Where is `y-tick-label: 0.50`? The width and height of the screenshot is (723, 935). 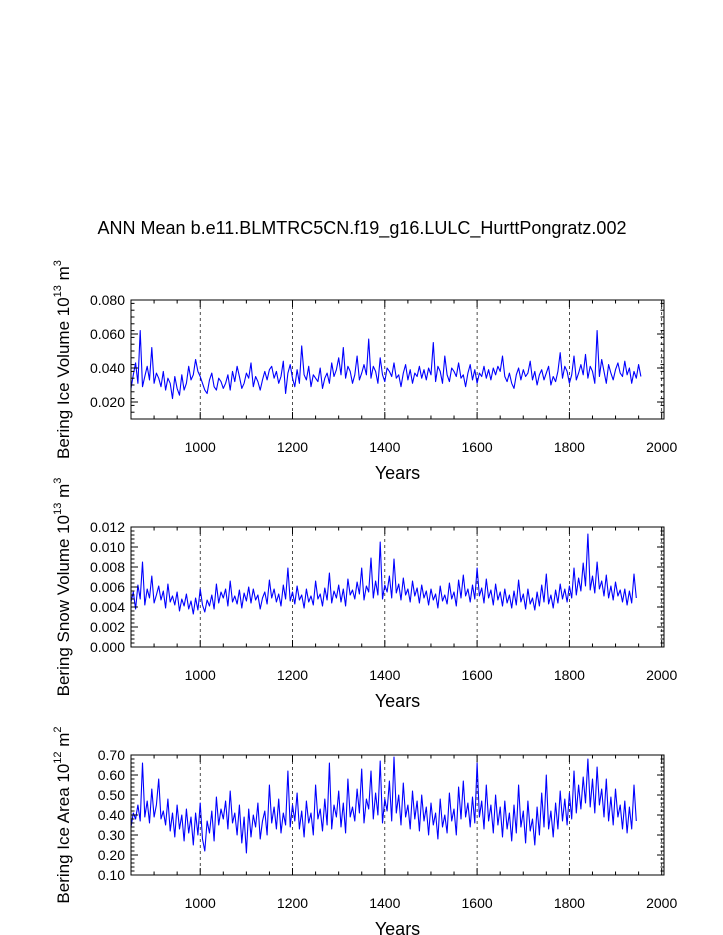 y-tick-label: 0.50 is located at coordinates (111, 795).